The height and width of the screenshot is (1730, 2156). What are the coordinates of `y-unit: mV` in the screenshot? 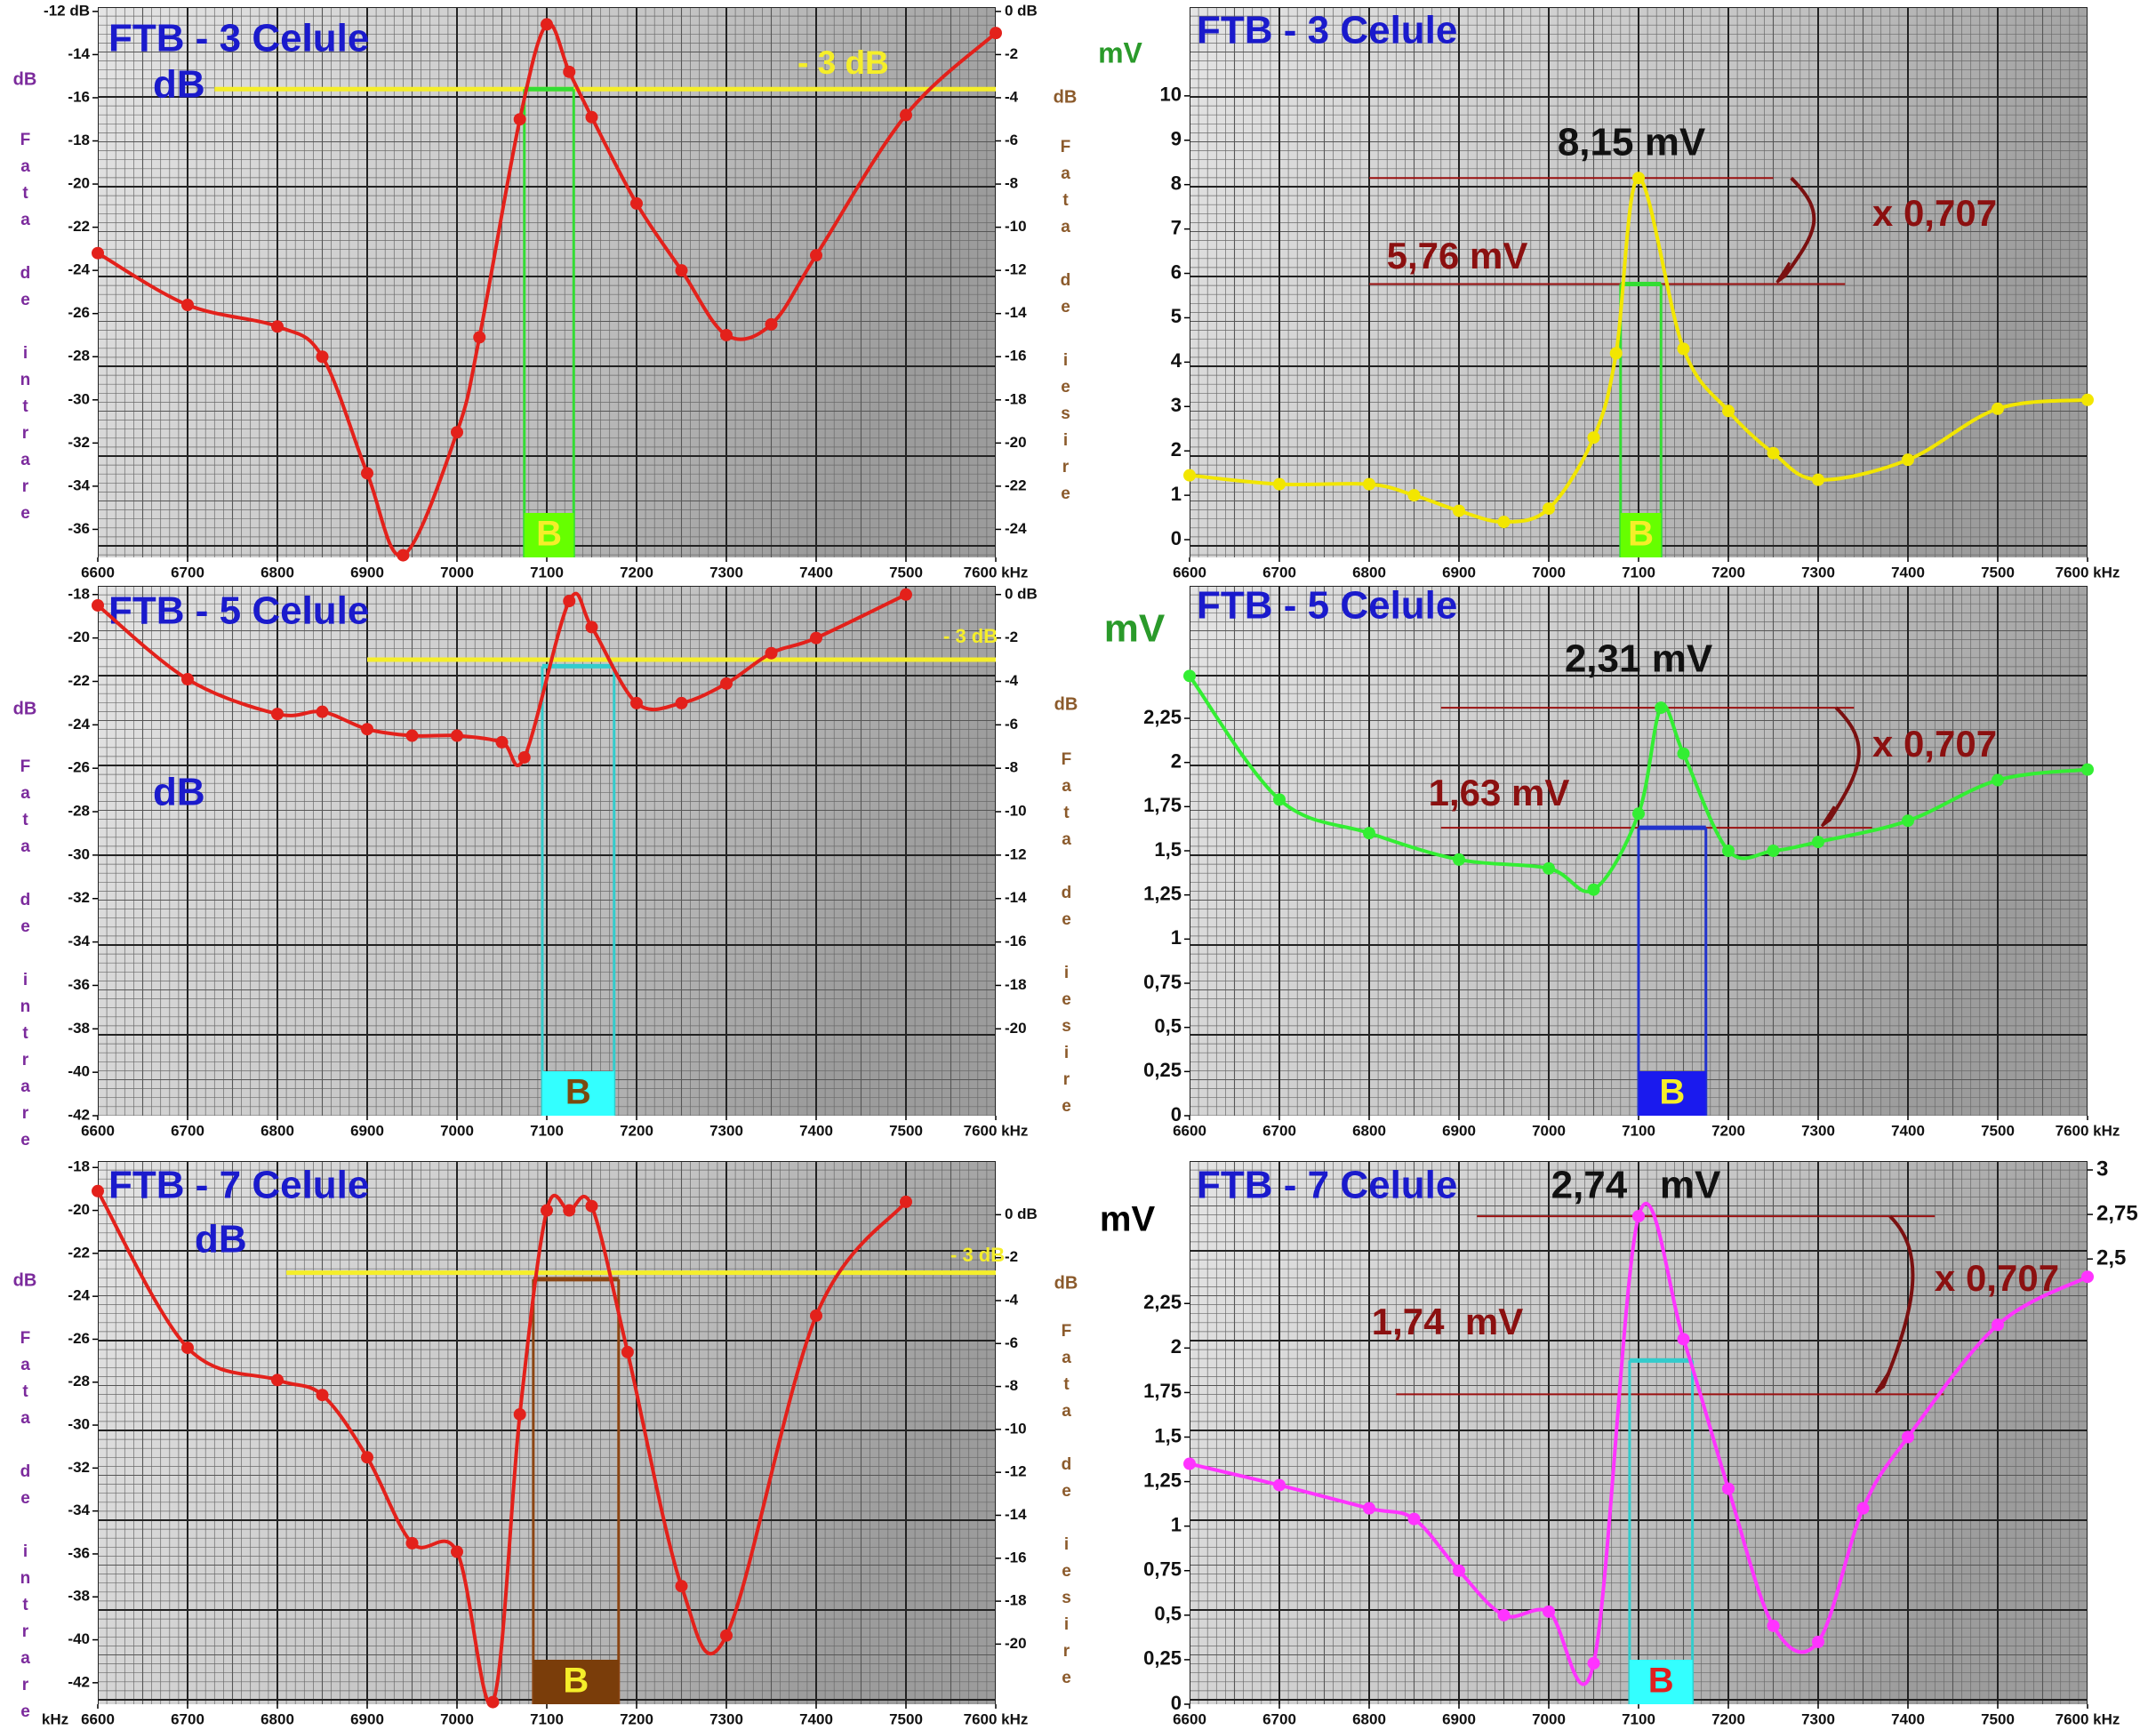 It's located at (1128, 1219).